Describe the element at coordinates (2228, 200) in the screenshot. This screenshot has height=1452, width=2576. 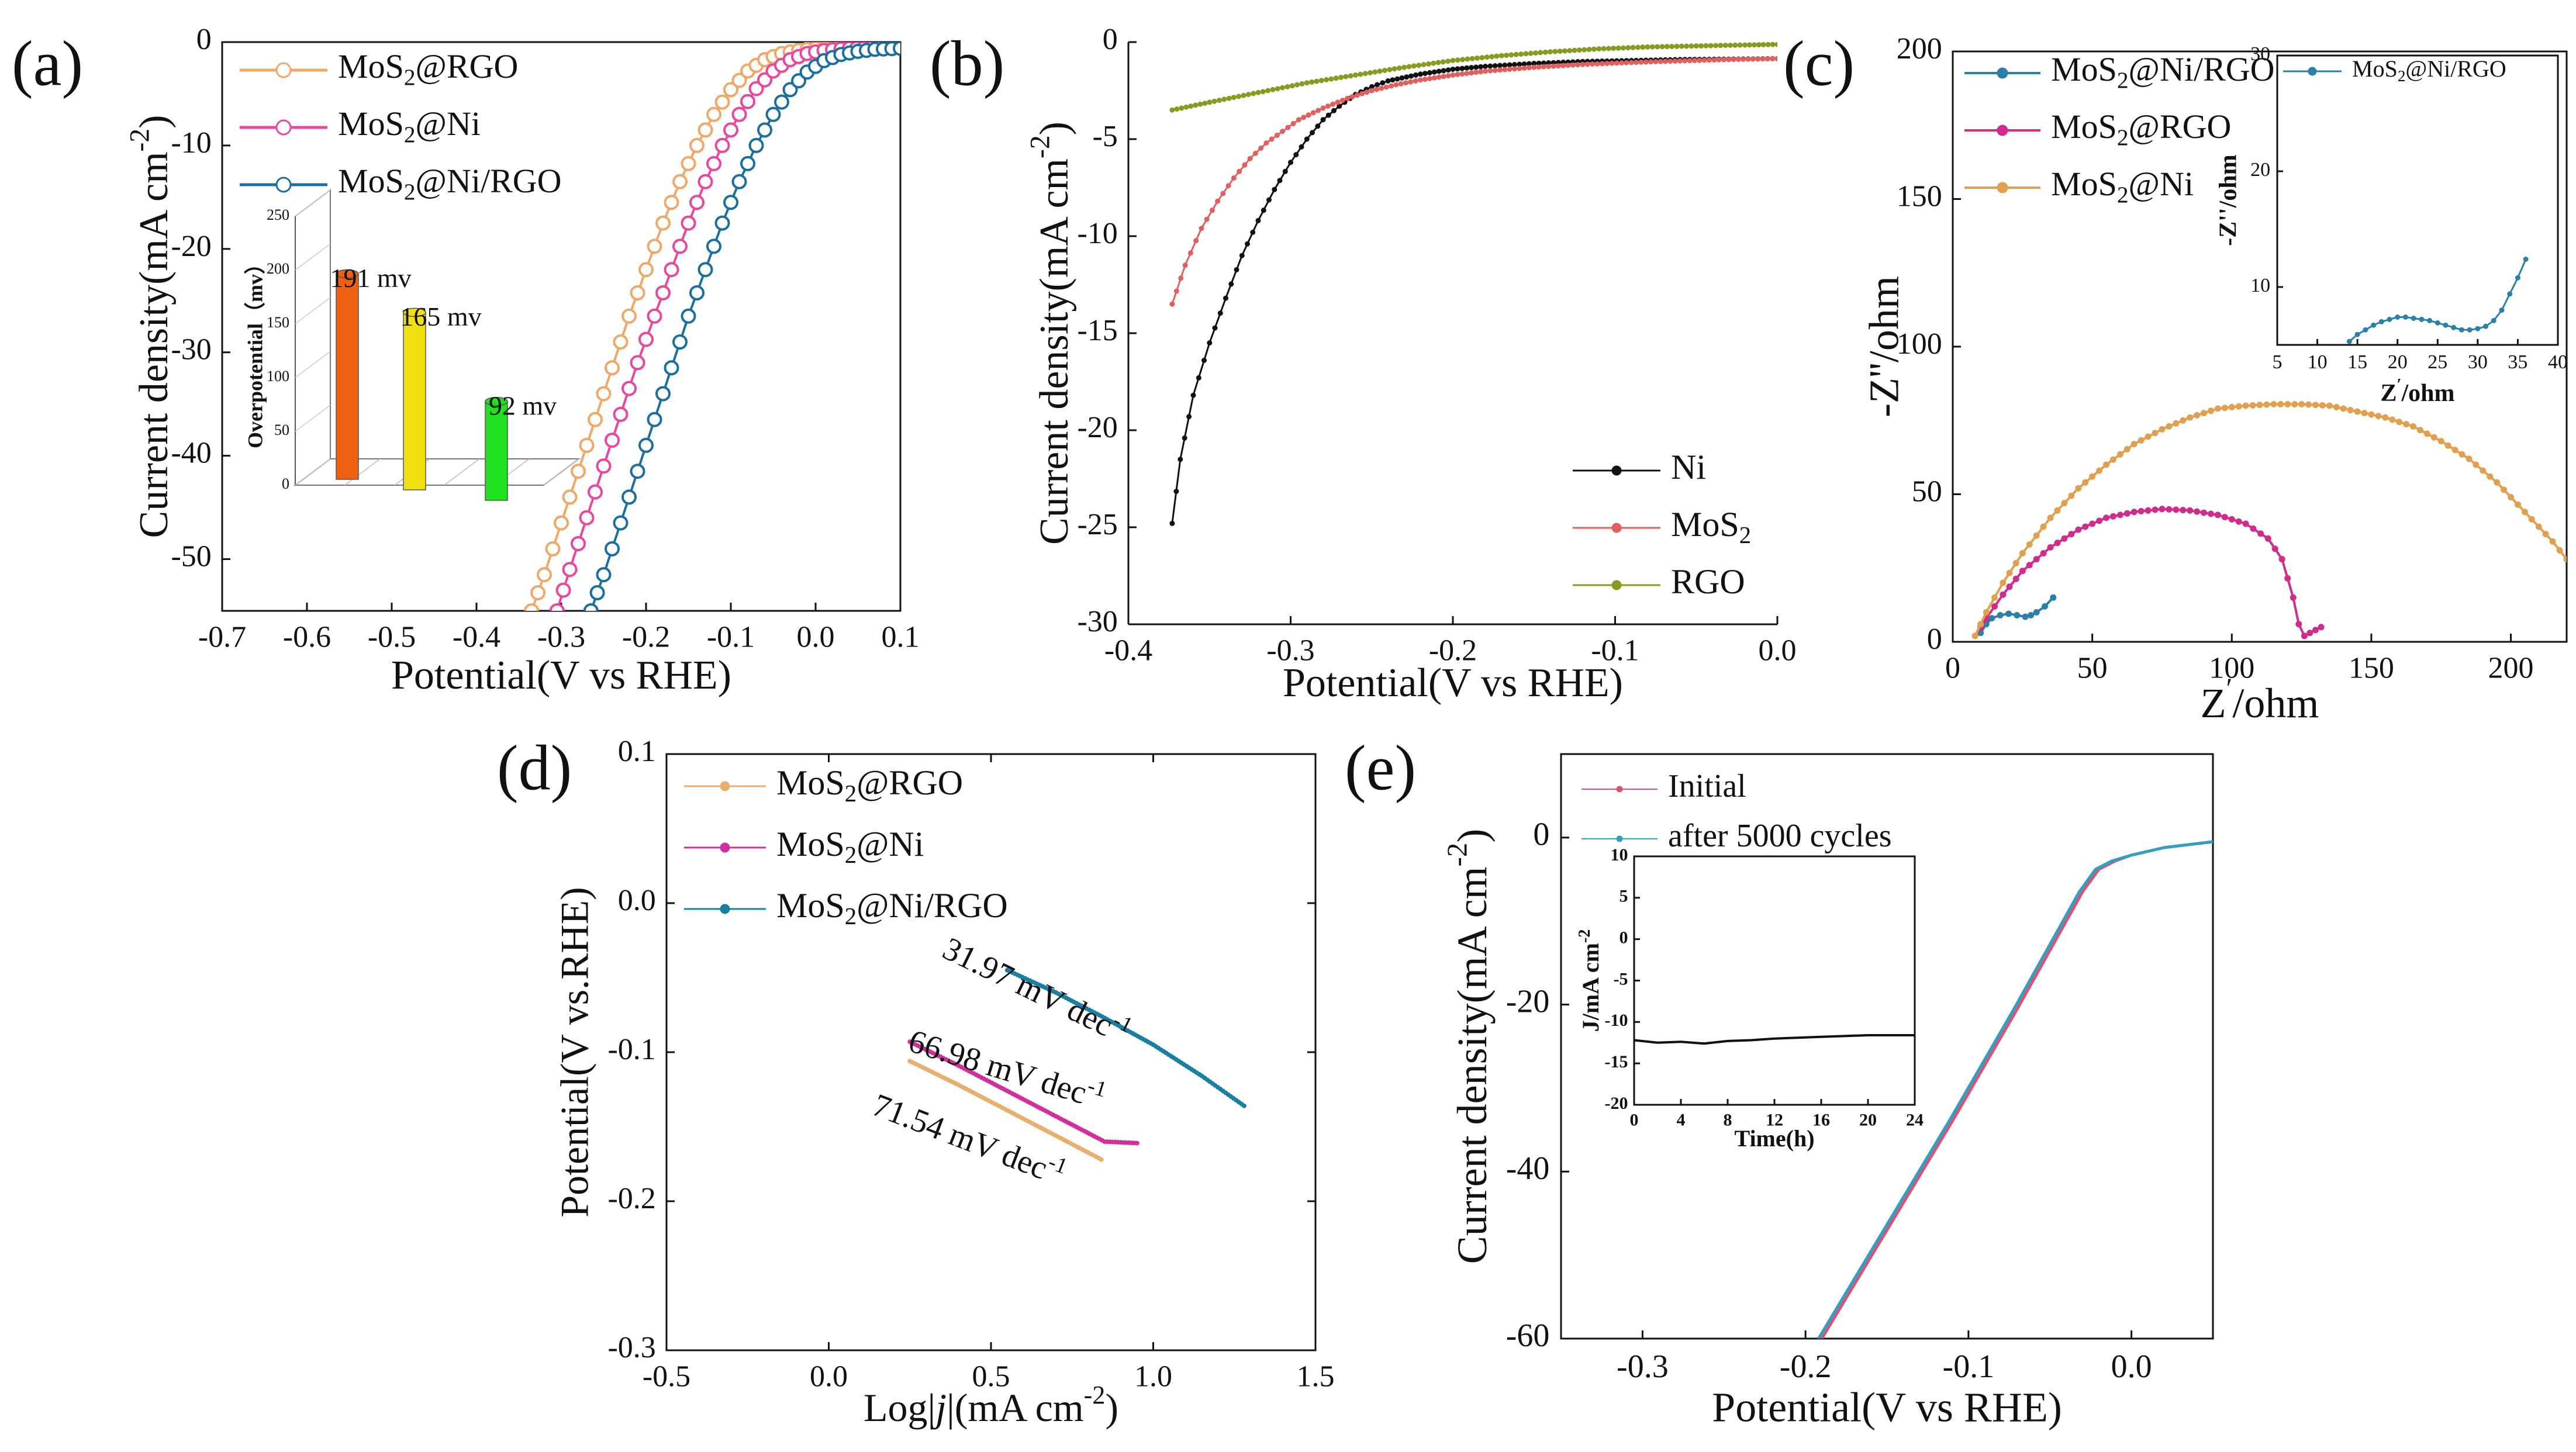
I see `inset-c-y-label: -Z''/ohm` at that location.